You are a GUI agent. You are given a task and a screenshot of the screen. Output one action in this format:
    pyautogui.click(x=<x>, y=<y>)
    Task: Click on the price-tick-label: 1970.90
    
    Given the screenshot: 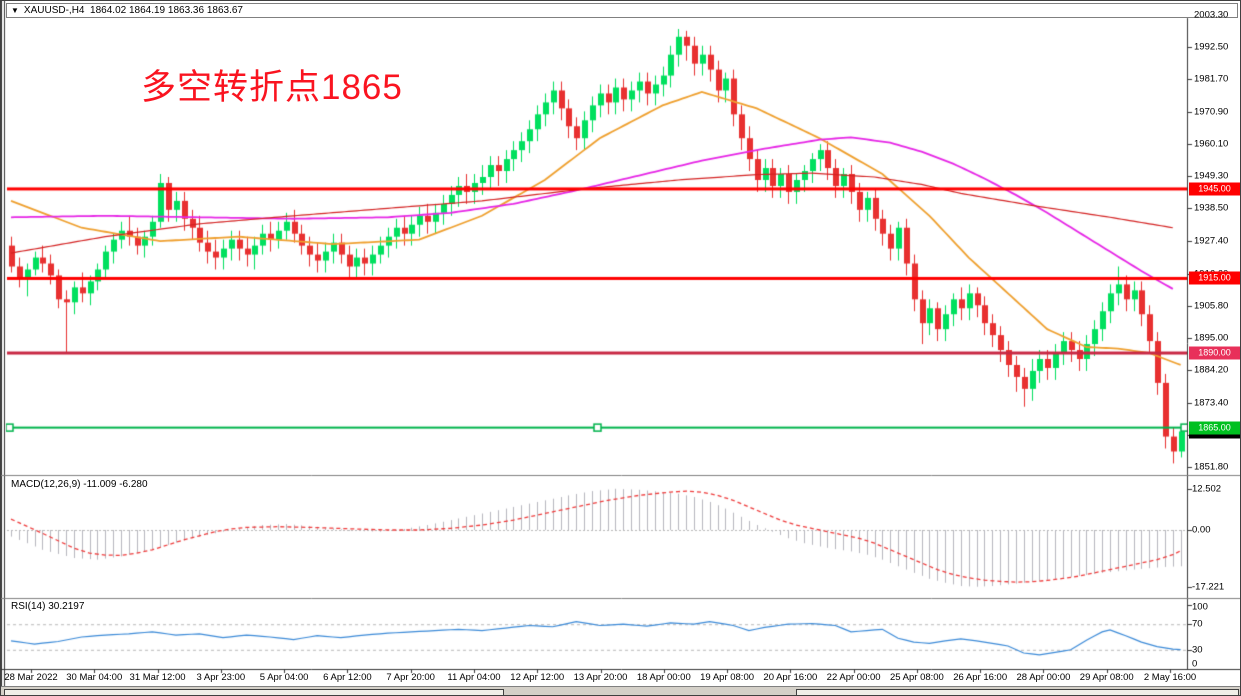 What is the action you would take?
    pyautogui.click(x=1211, y=112)
    